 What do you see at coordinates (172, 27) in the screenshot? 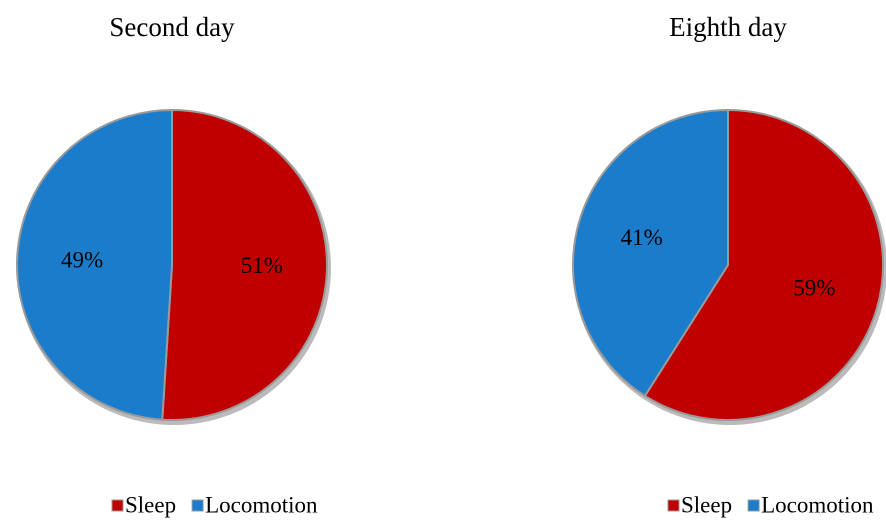
I see `chart-title: Second day` at bounding box center [172, 27].